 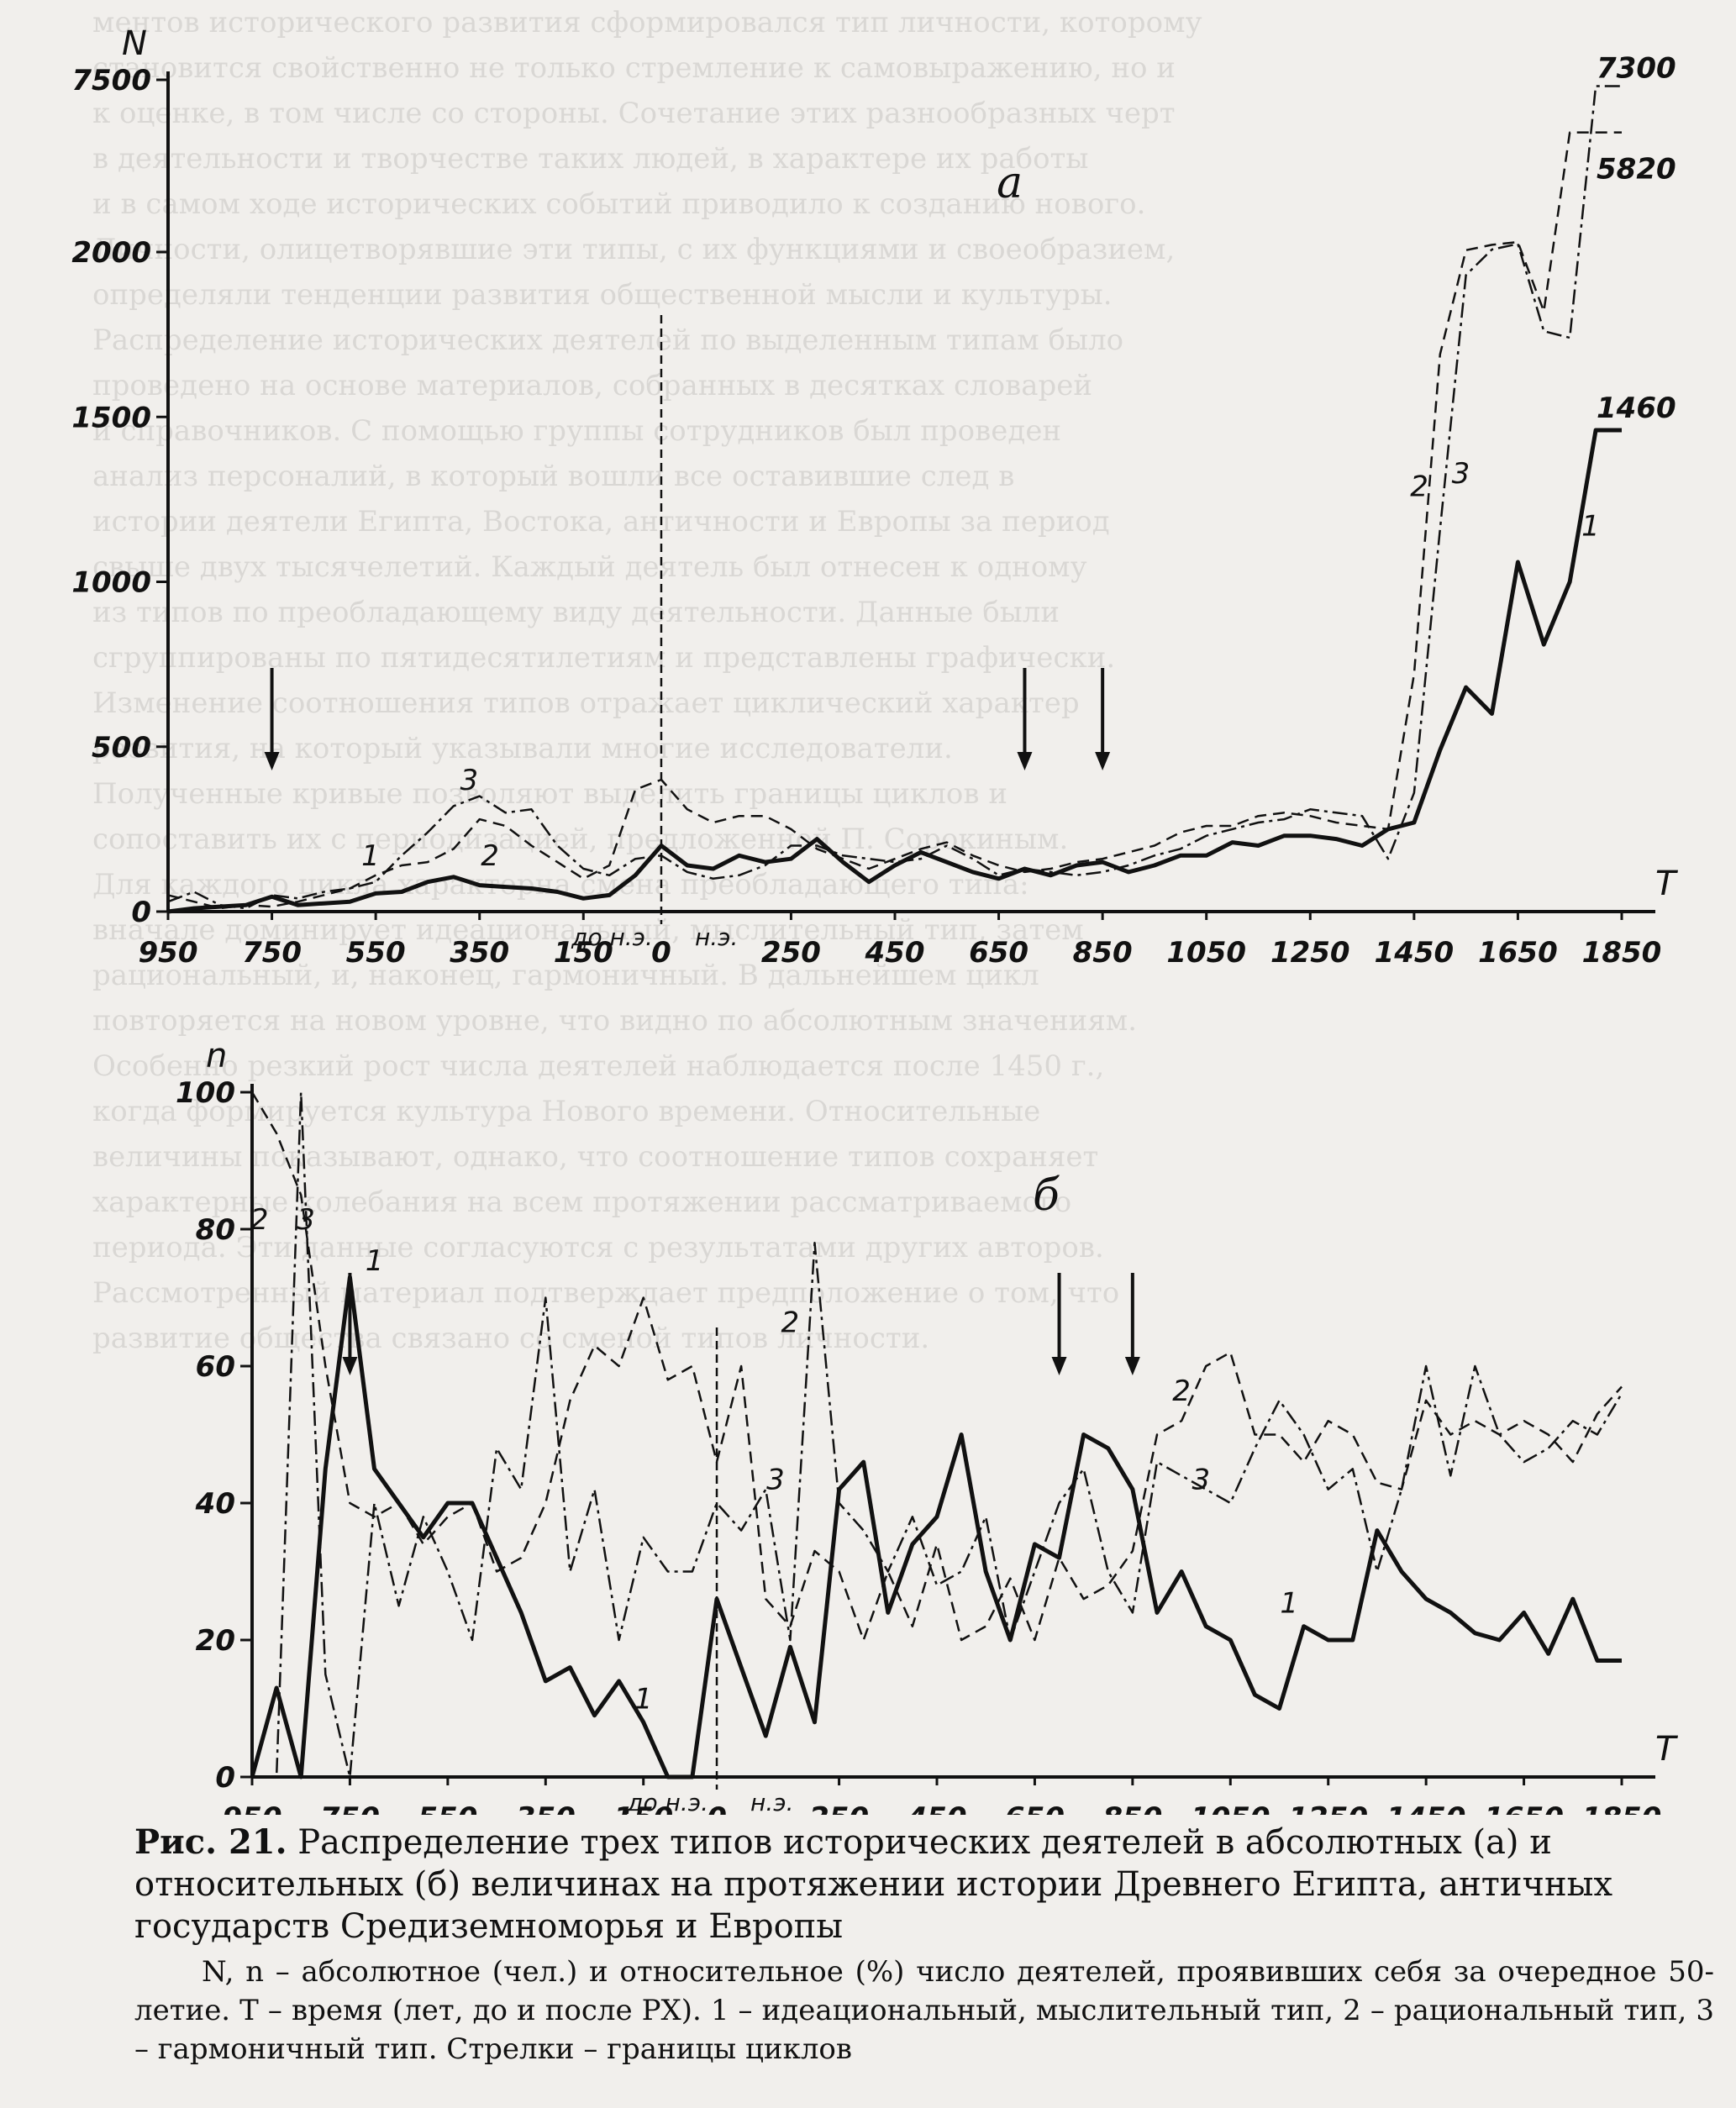 What do you see at coordinates (210, 1842) in the screenshot?
I see `caption-figure-number: Рис. 21.` at bounding box center [210, 1842].